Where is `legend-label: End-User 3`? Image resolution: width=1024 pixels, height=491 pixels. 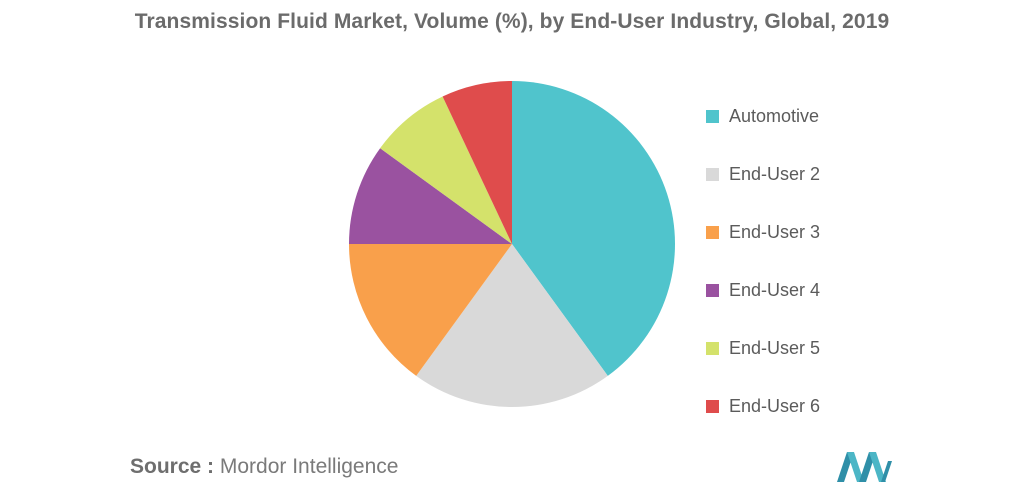
legend-label: End-User 3 is located at coordinates (775, 232).